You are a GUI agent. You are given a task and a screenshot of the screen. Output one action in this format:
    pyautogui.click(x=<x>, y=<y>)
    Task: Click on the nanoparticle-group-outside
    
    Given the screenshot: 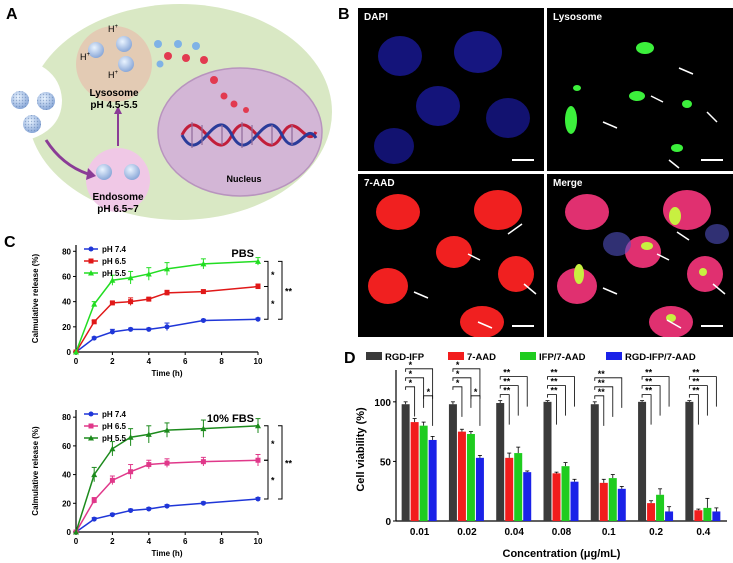 What is the action you would take?
    pyautogui.click(x=33, y=112)
    